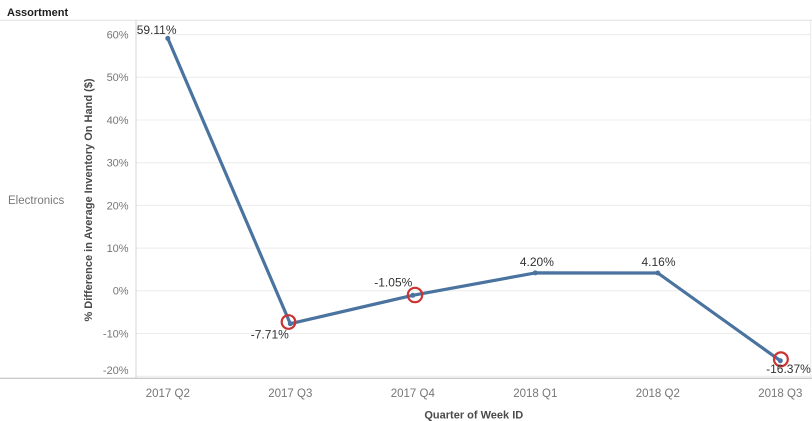 The width and height of the screenshot is (812, 421). Describe the element at coordinates (393, 283) in the screenshot. I see `svg-text: -1.05%` at that location.